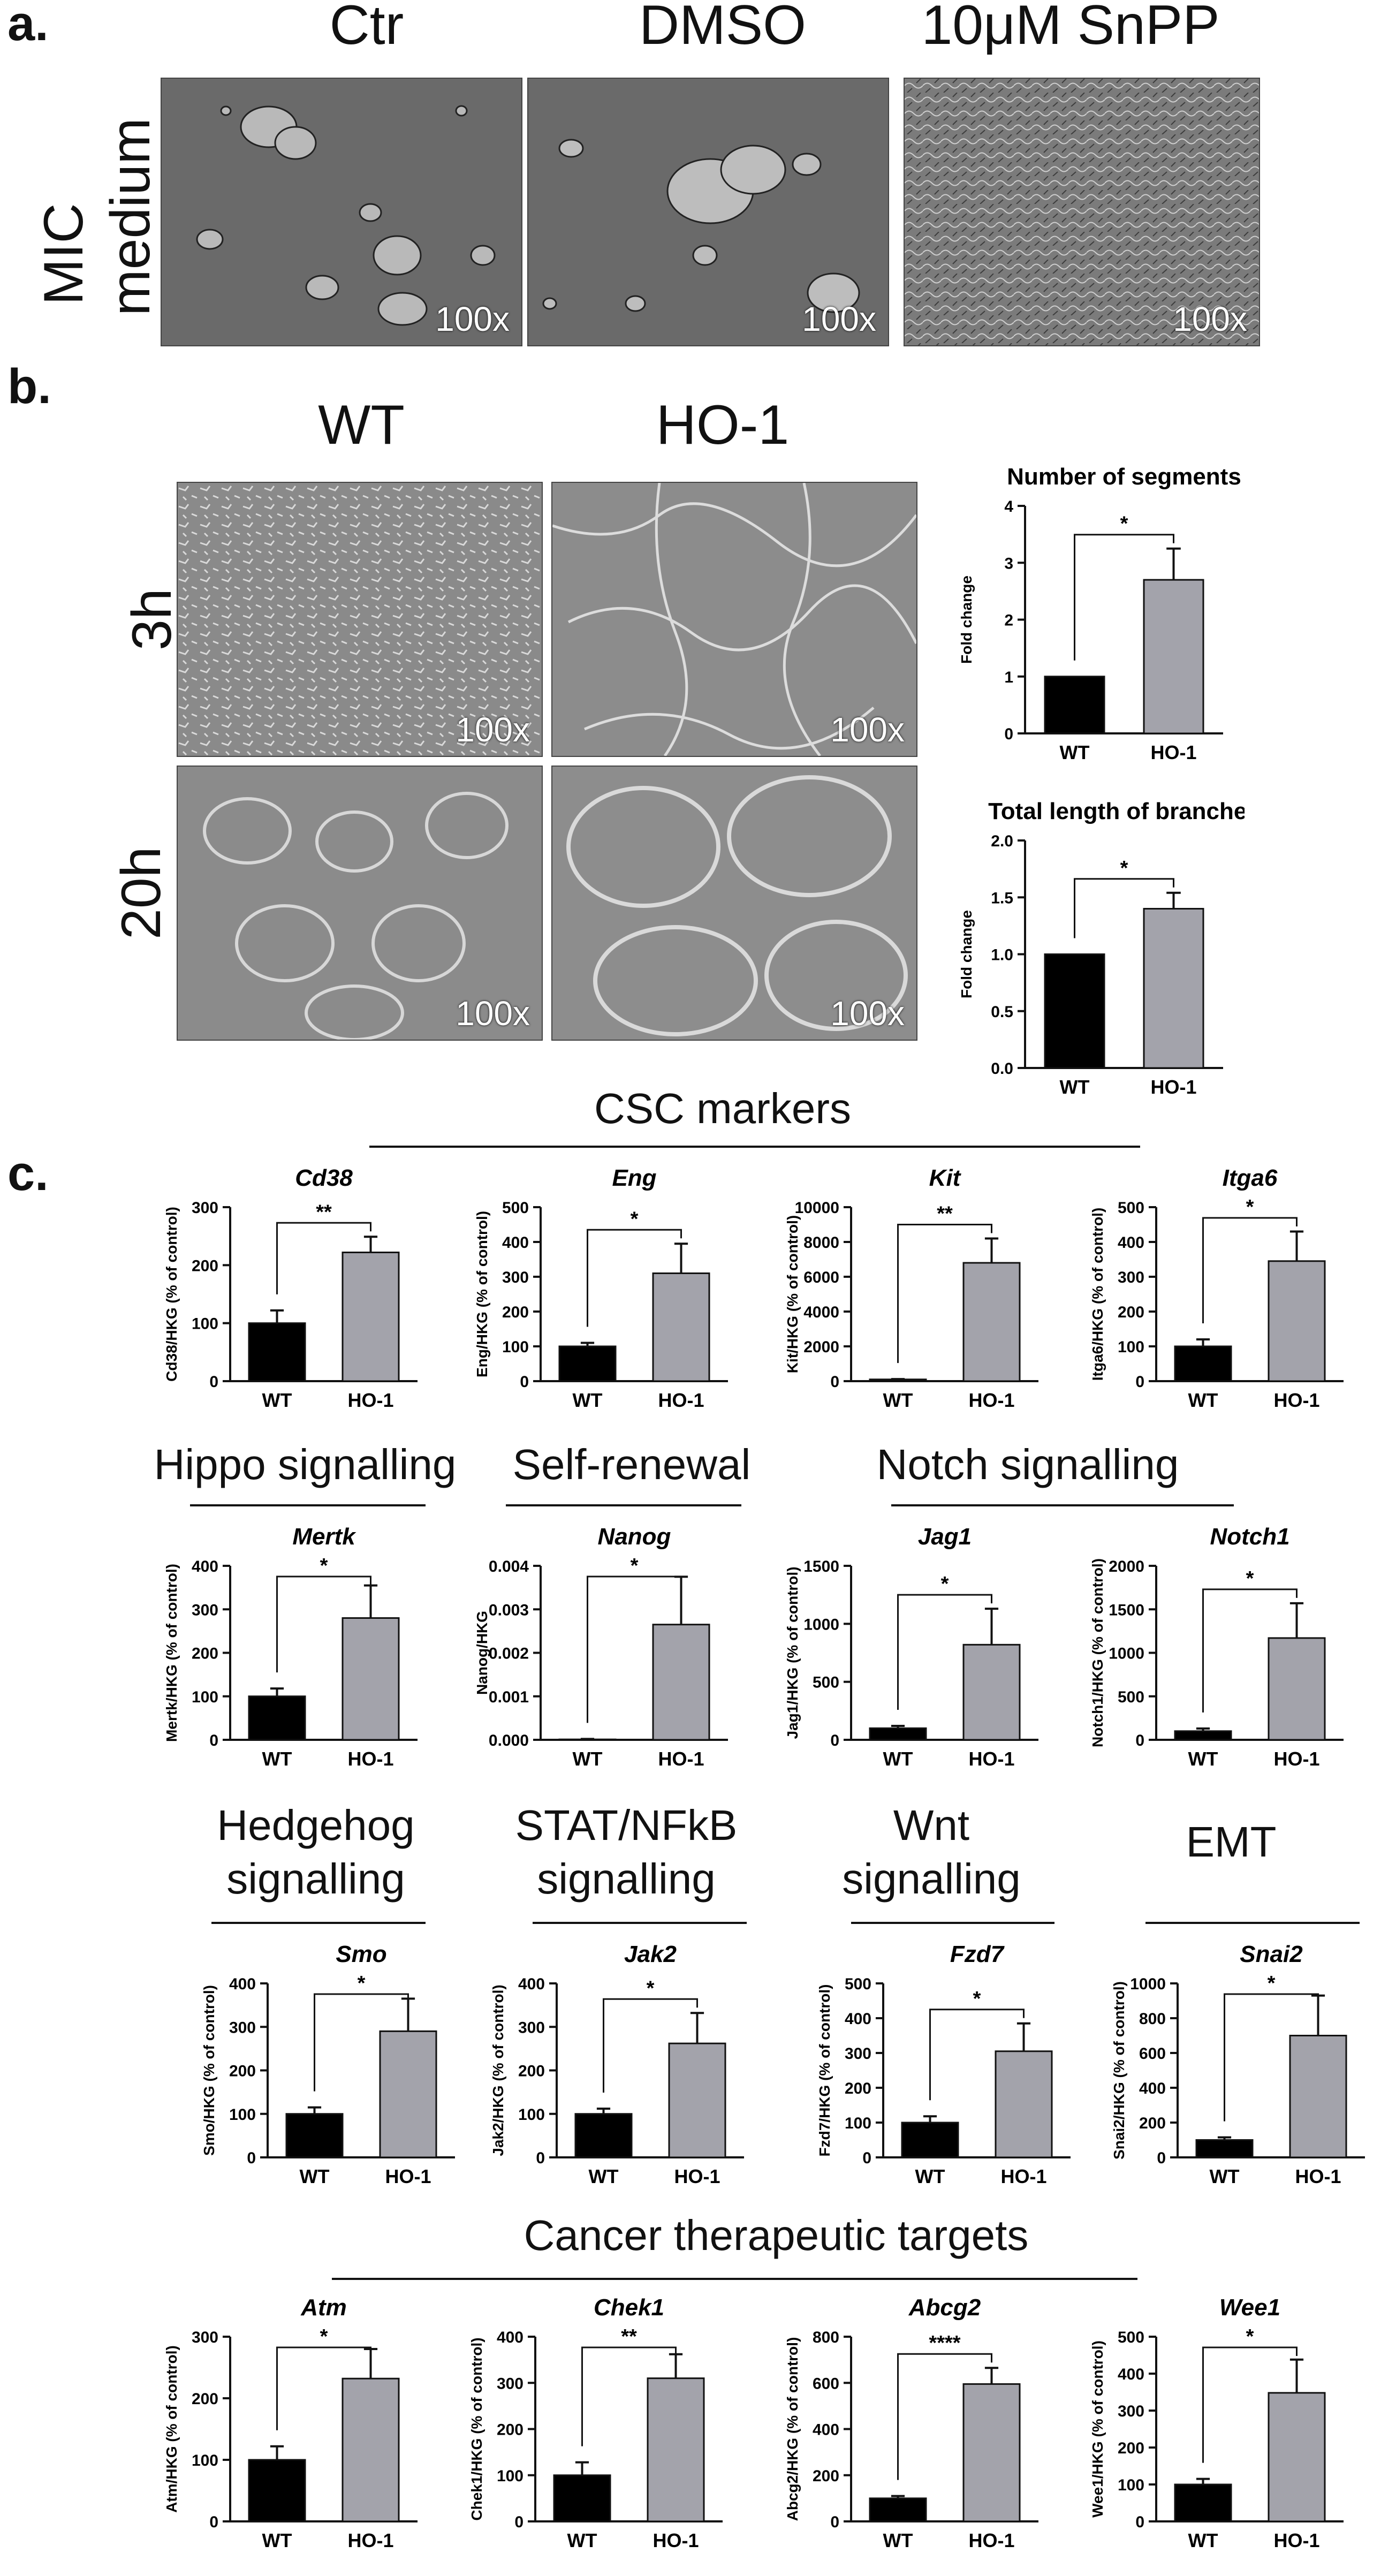  Describe the element at coordinates (1008, 507) in the screenshot. I see `y-tick-label: 4` at that location.